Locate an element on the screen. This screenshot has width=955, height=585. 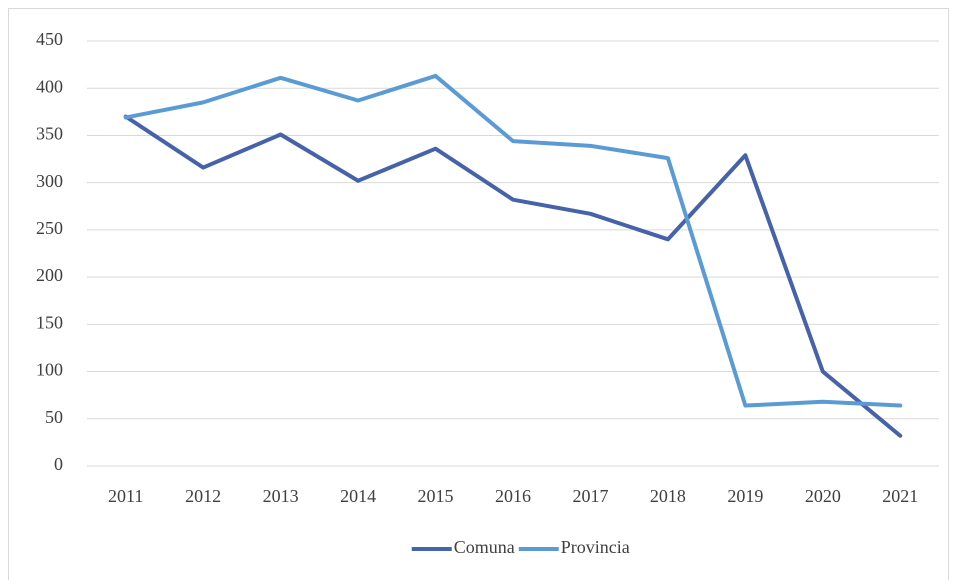
x-tick-label: 2016 is located at coordinates (513, 496).